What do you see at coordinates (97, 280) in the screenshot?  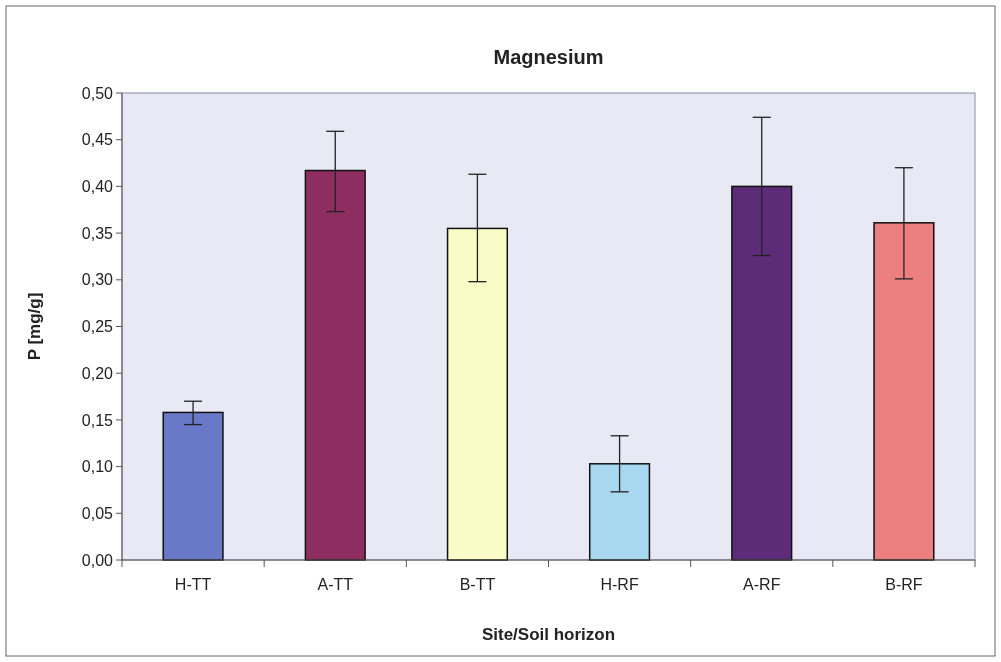 I see `y-tick-label: 0,30` at bounding box center [97, 280].